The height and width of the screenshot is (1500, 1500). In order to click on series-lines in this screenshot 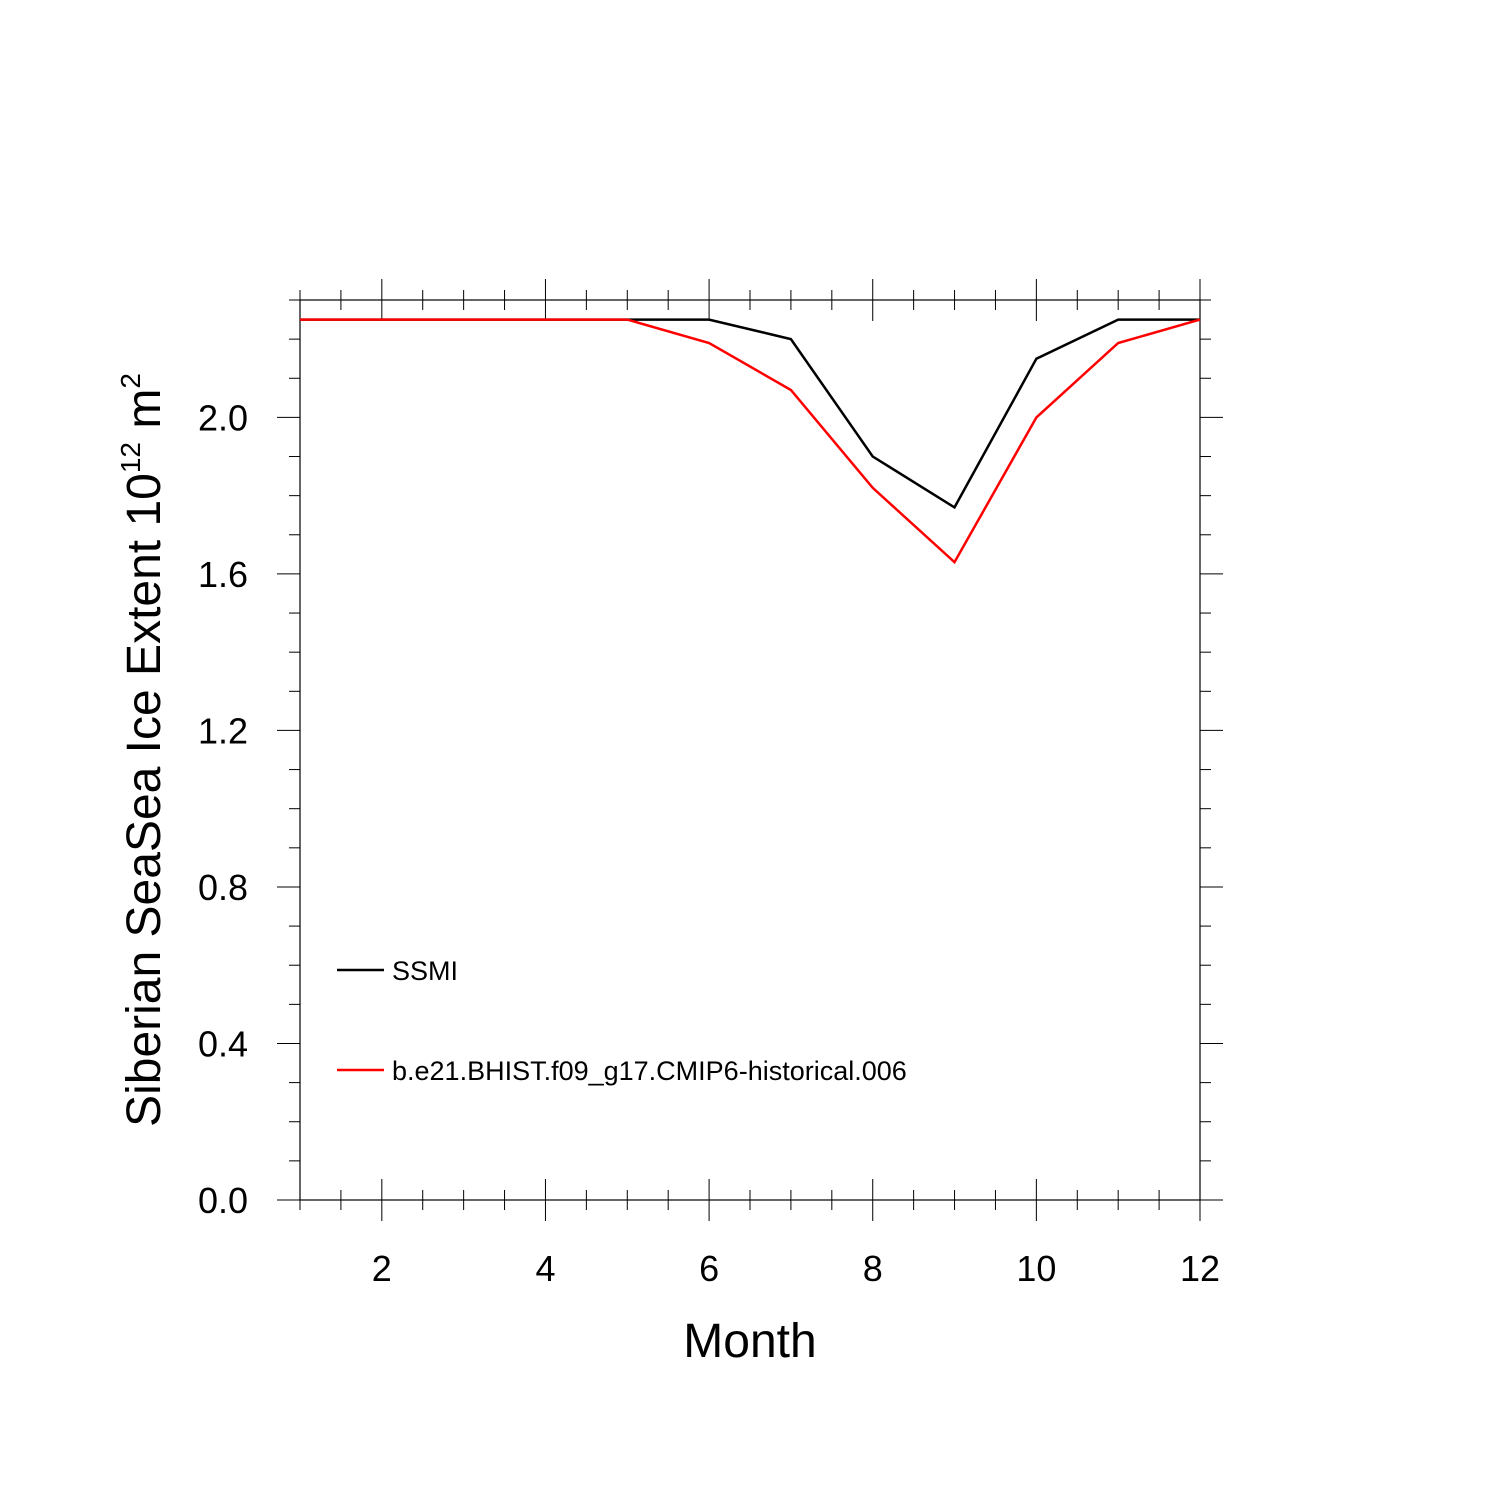, I will do `click(750, 441)`.